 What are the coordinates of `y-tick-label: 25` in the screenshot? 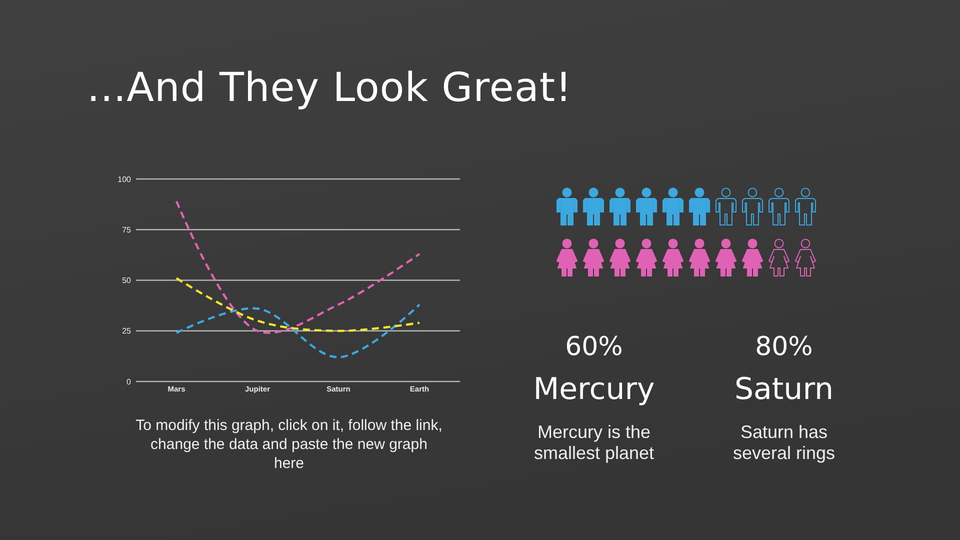 It's located at (127, 331).